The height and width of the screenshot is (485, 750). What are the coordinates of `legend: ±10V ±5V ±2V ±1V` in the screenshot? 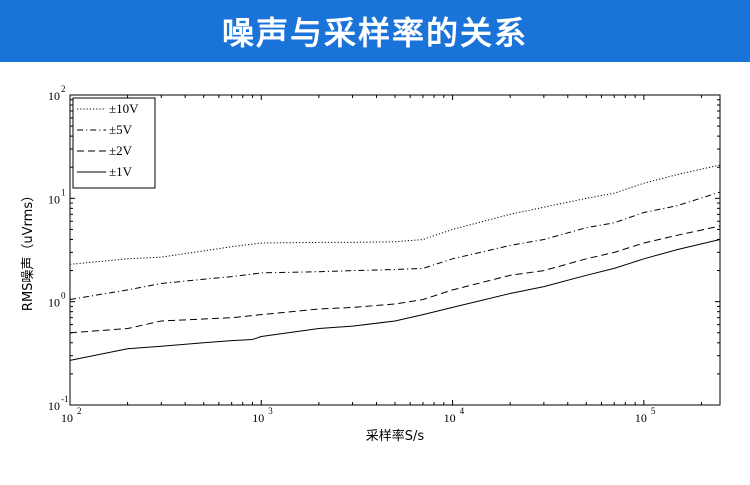 It's located at (114, 143).